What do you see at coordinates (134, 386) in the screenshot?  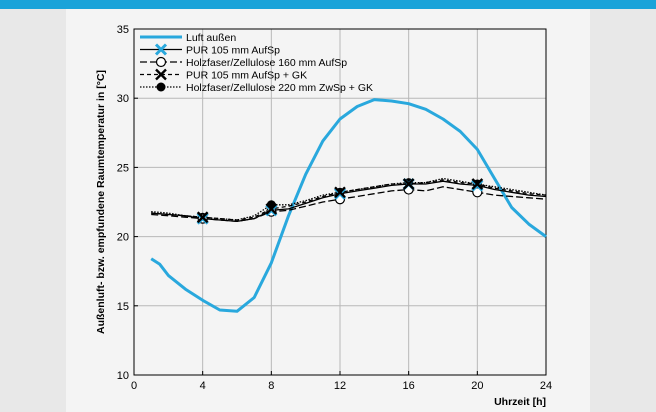 I see `x-tick-label: 0` at bounding box center [134, 386].